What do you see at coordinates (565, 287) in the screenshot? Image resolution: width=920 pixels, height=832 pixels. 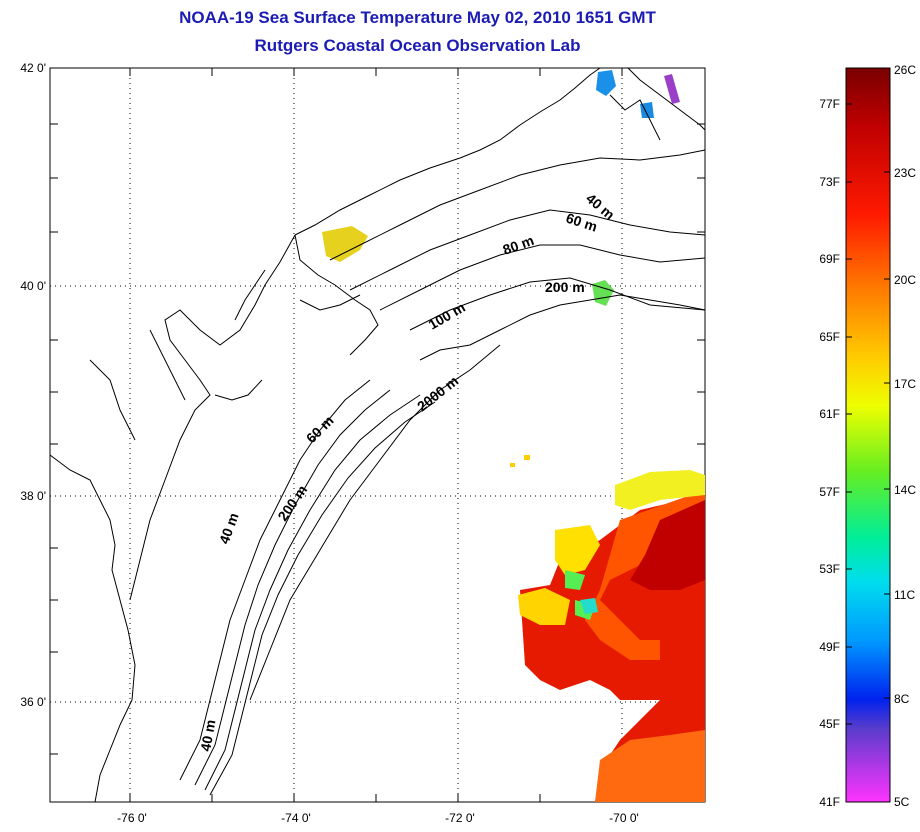 I see `contour-label-200m-north: 200 m` at bounding box center [565, 287].